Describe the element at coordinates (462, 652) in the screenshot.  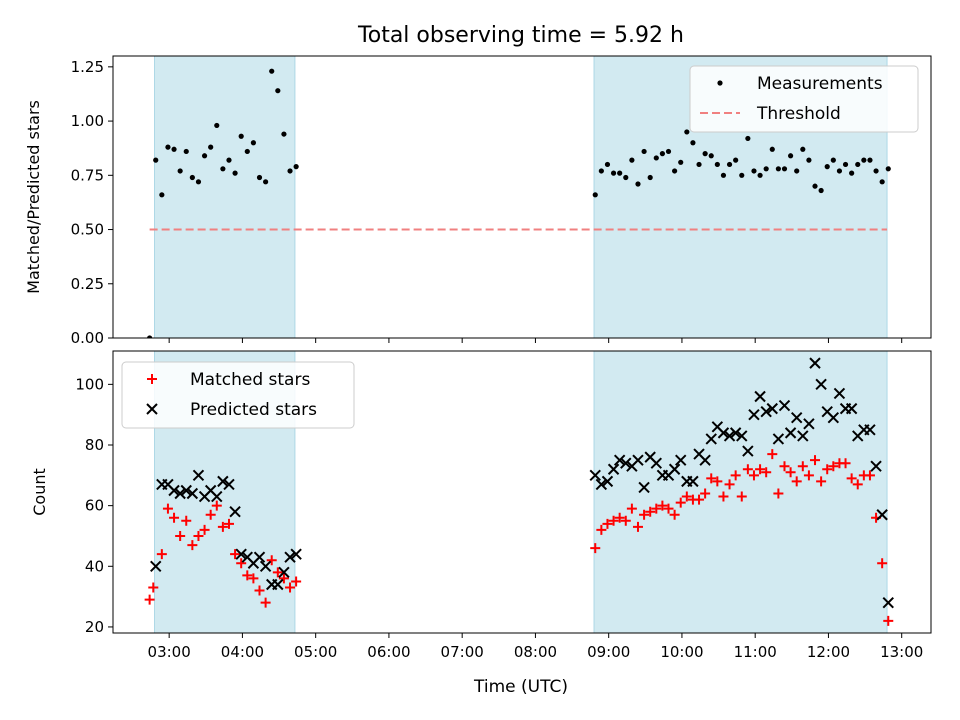
I see `x-tick-label: 07:00` at that location.